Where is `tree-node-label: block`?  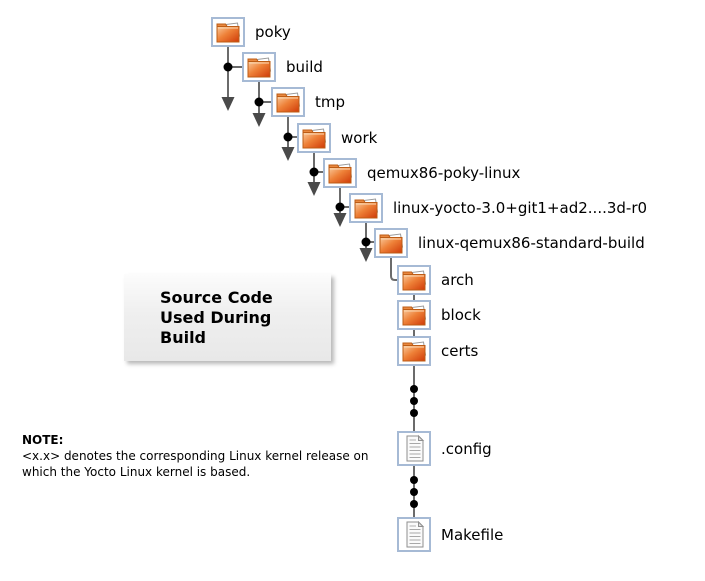 tree-node-label: block is located at coordinates (461, 315).